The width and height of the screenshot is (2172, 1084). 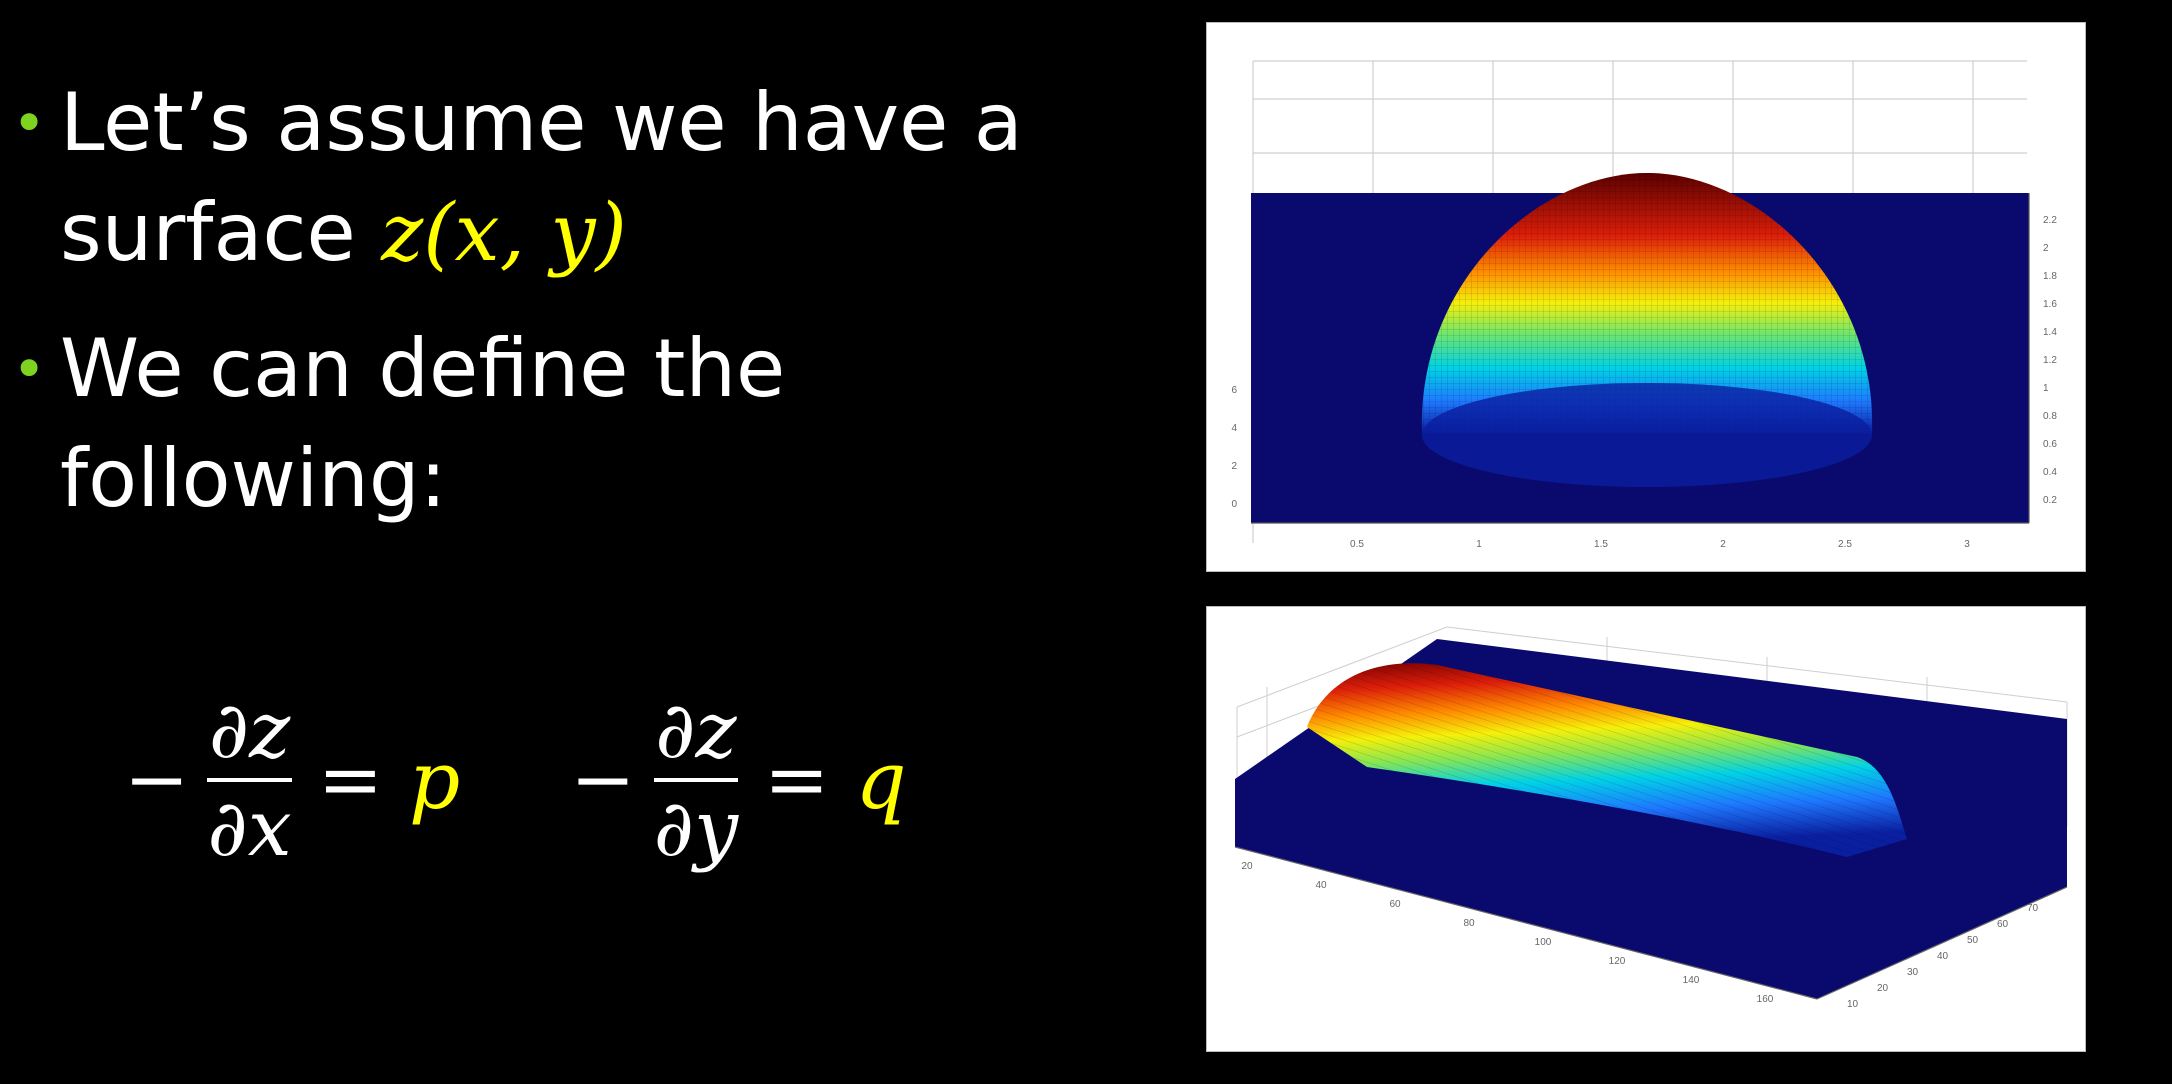 I want to click on y-tick-label: 50, so click(x=1973, y=940).